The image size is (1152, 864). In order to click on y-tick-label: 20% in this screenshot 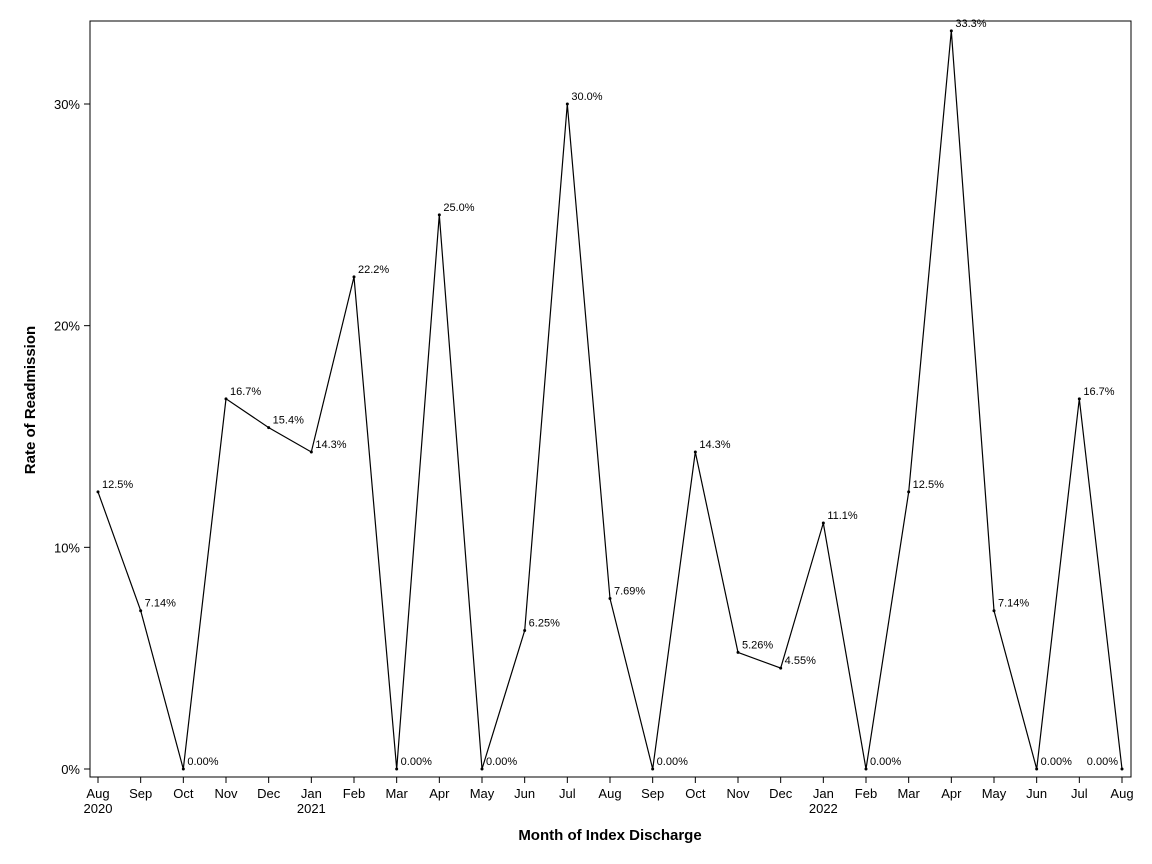, I will do `click(67, 326)`.